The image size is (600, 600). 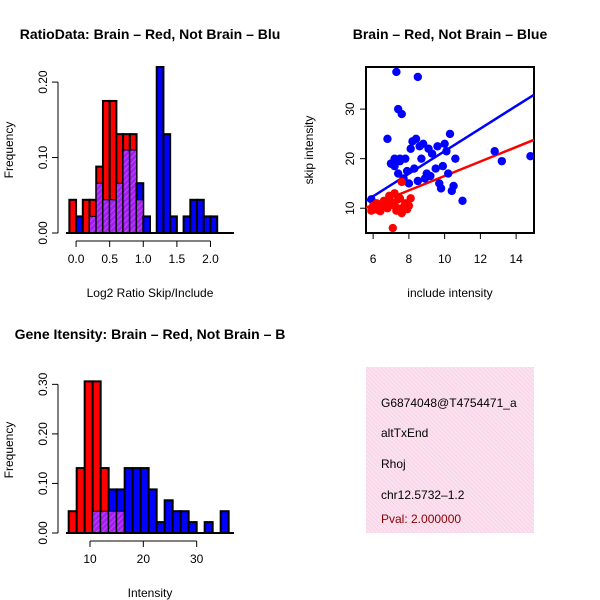 What do you see at coordinates (449, 293) in the screenshot?
I see `scatter-x-axis-label: include intensity` at bounding box center [449, 293].